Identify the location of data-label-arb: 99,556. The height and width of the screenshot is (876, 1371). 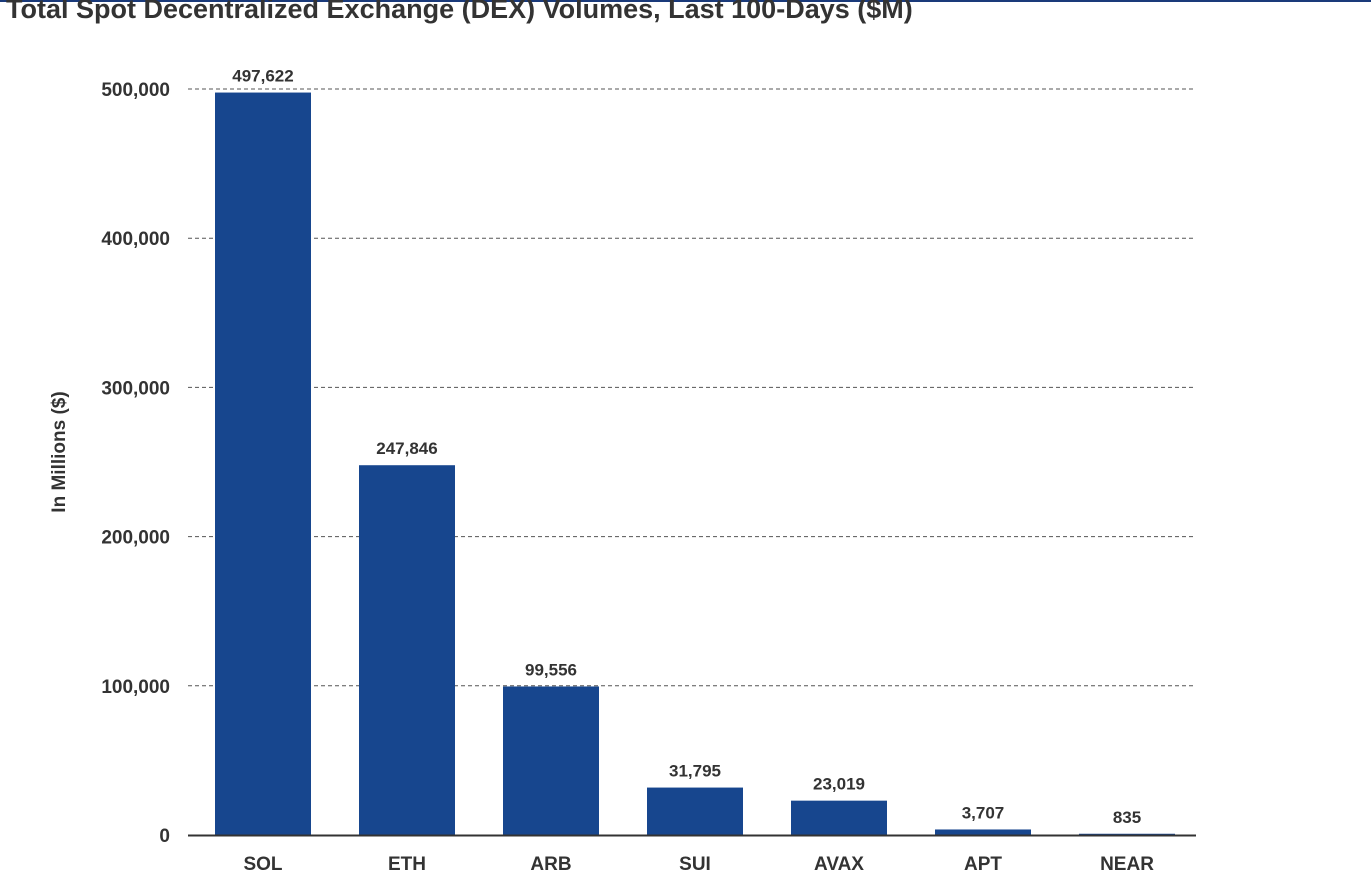
(551, 669).